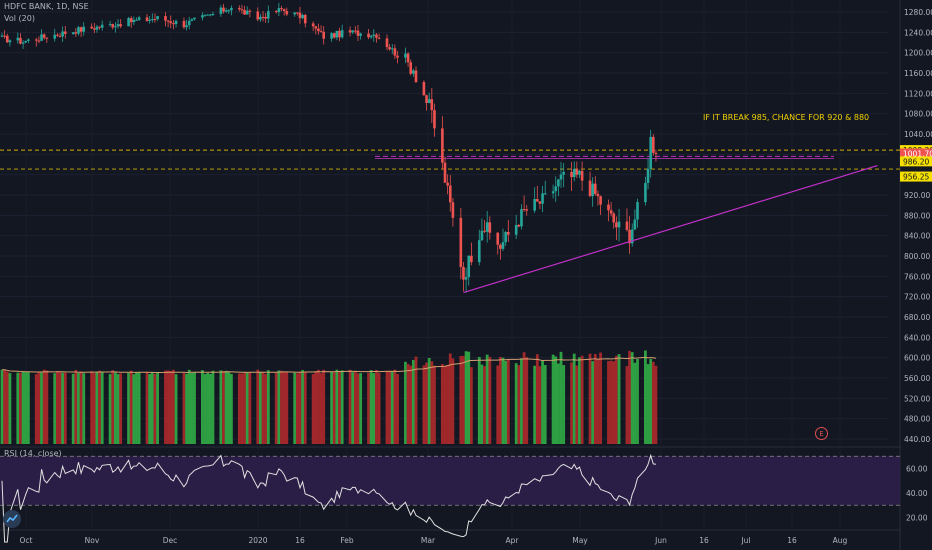 The image size is (932, 550). I want to click on price-tick-label: 720.00, so click(917, 297).